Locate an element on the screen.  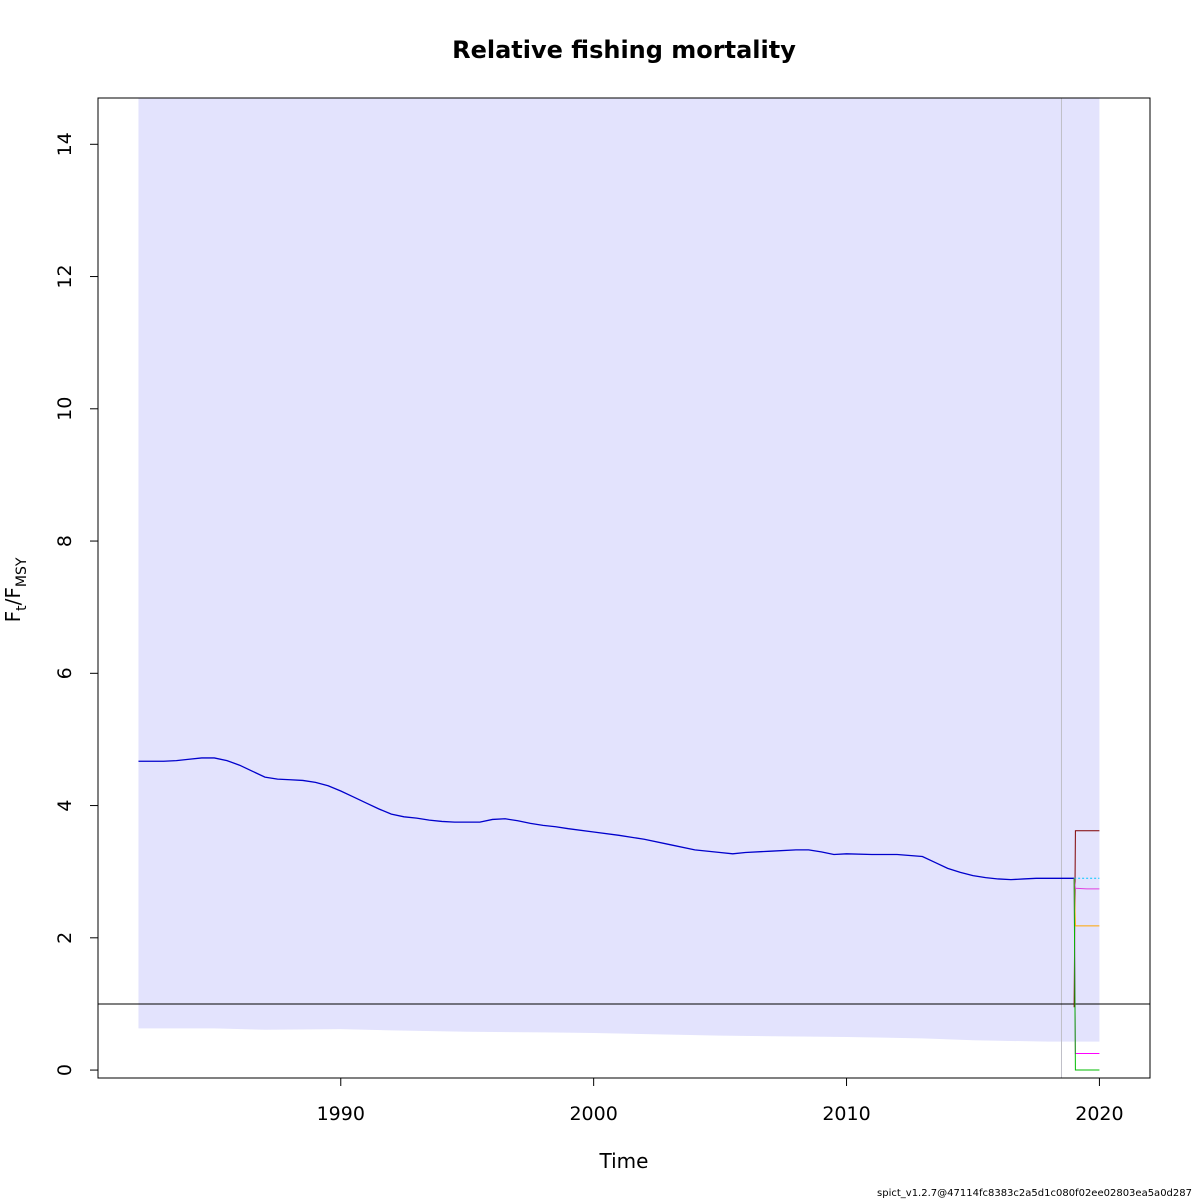
y-label-slash: /F is located at coordinates (13, 596).